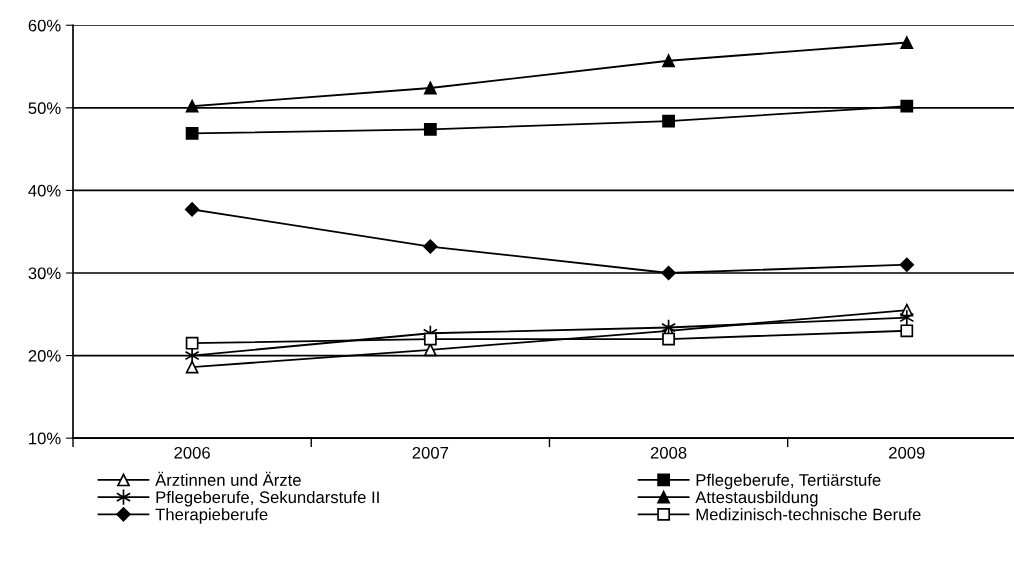  What do you see at coordinates (44, 273) in the screenshot?
I see `y-tick-label: 30%` at bounding box center [44, 273].